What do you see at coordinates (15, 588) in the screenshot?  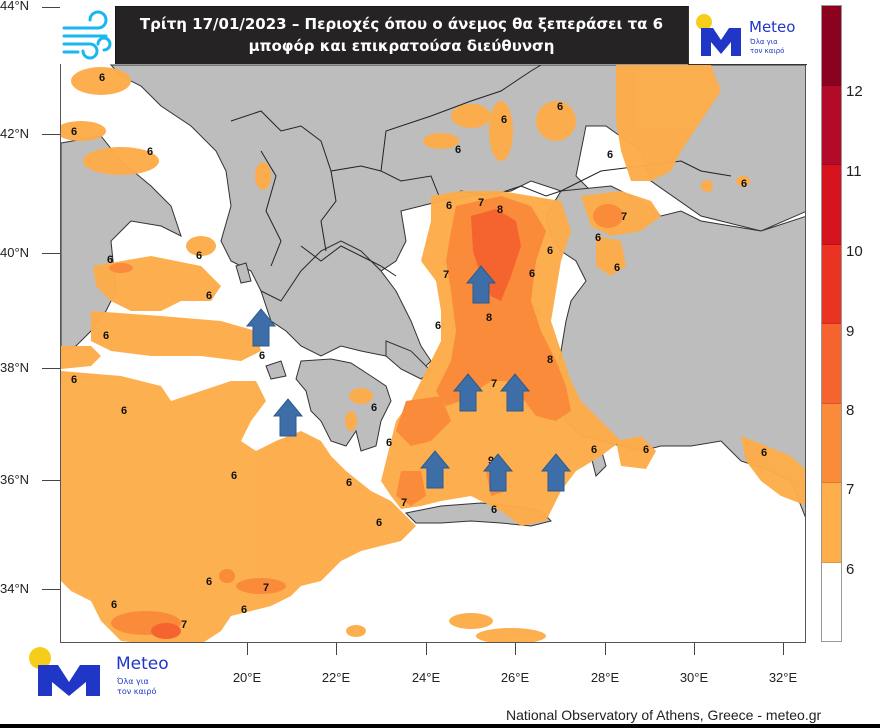 I see `lat-label-34: 34°N` at bounding box center [15, 588].